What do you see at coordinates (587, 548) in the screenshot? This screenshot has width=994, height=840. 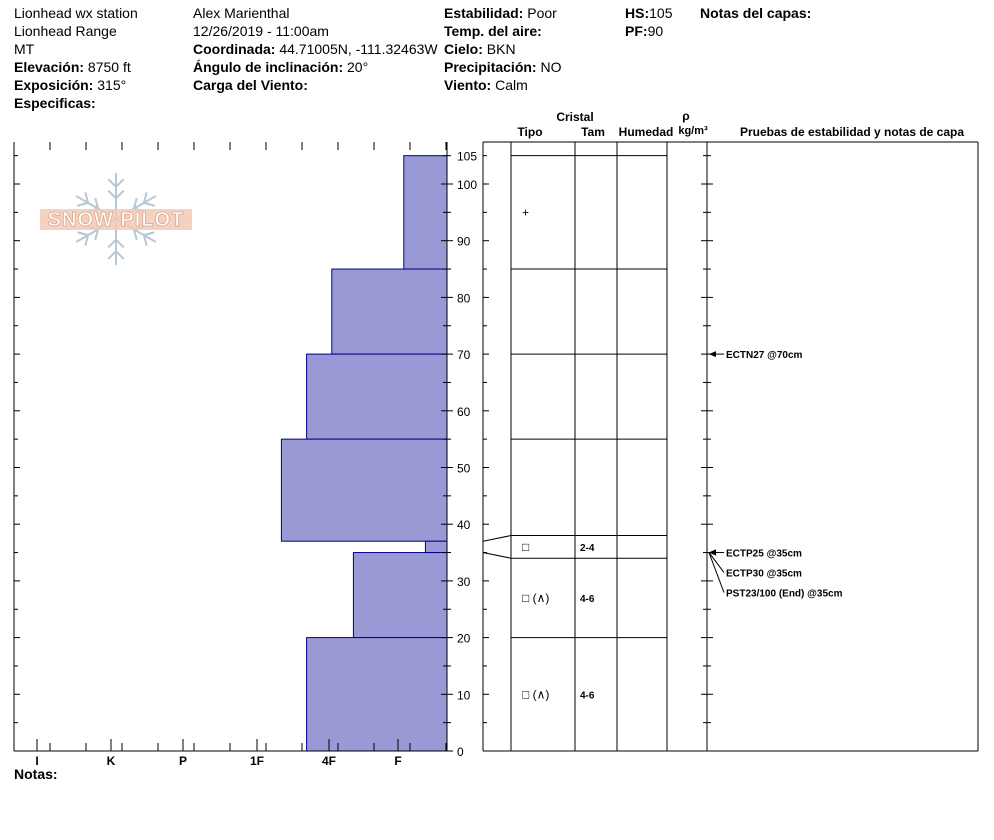 I see `crystal-size: 2-4` at bounding box center [587, 548].